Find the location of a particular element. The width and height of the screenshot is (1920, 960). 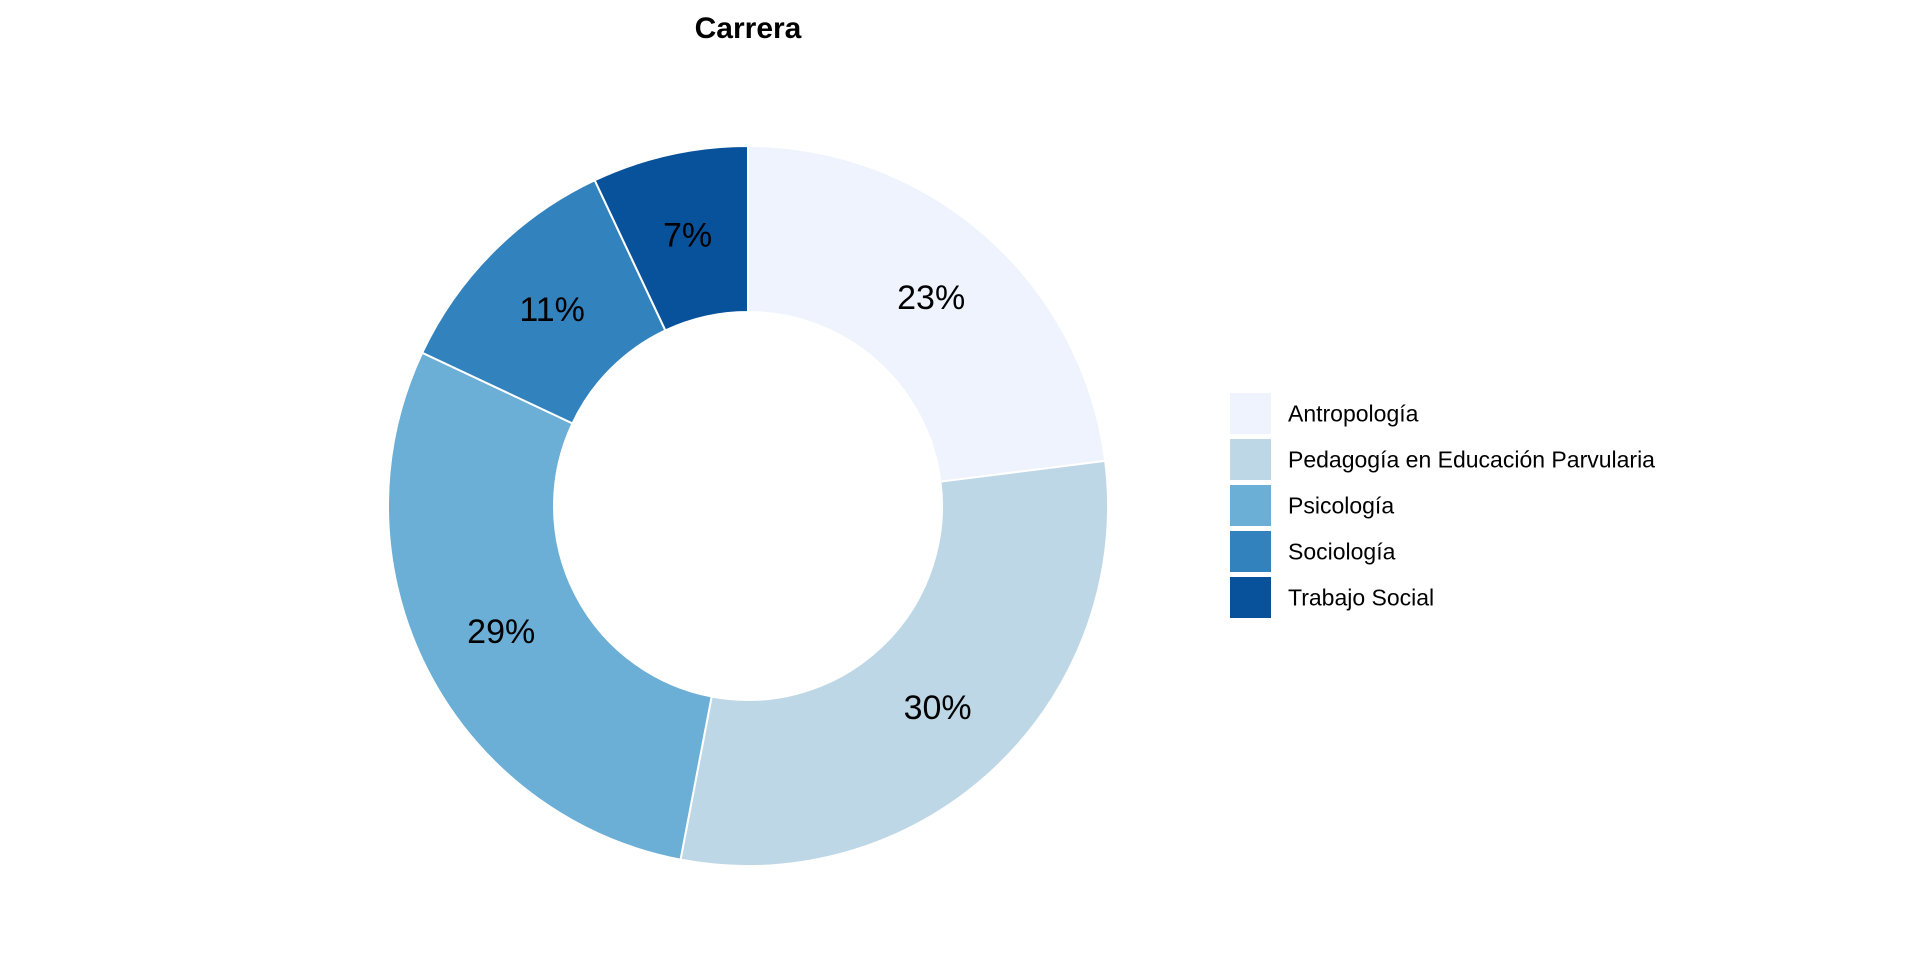

slice-label-3: 11% is located at coordinates (552, 310).